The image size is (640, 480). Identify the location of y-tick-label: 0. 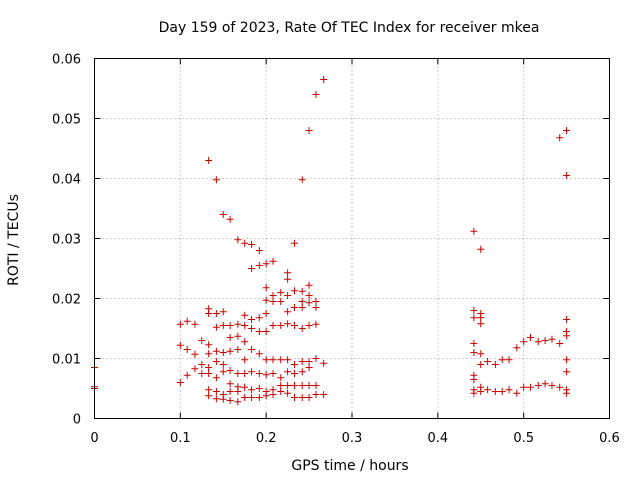
(77, 420).